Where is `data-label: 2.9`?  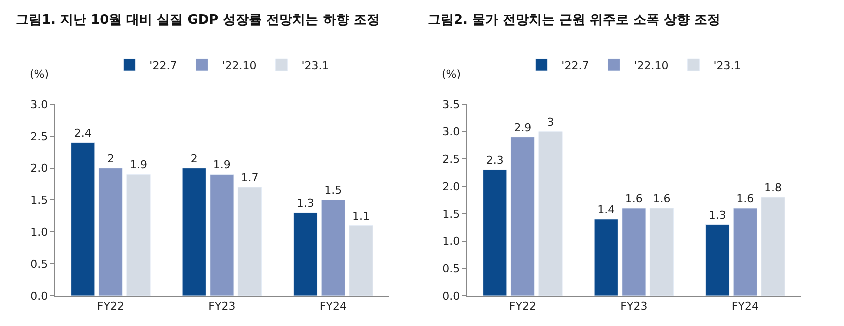 data-label: 2.9 is located at coordinates (523, 127).